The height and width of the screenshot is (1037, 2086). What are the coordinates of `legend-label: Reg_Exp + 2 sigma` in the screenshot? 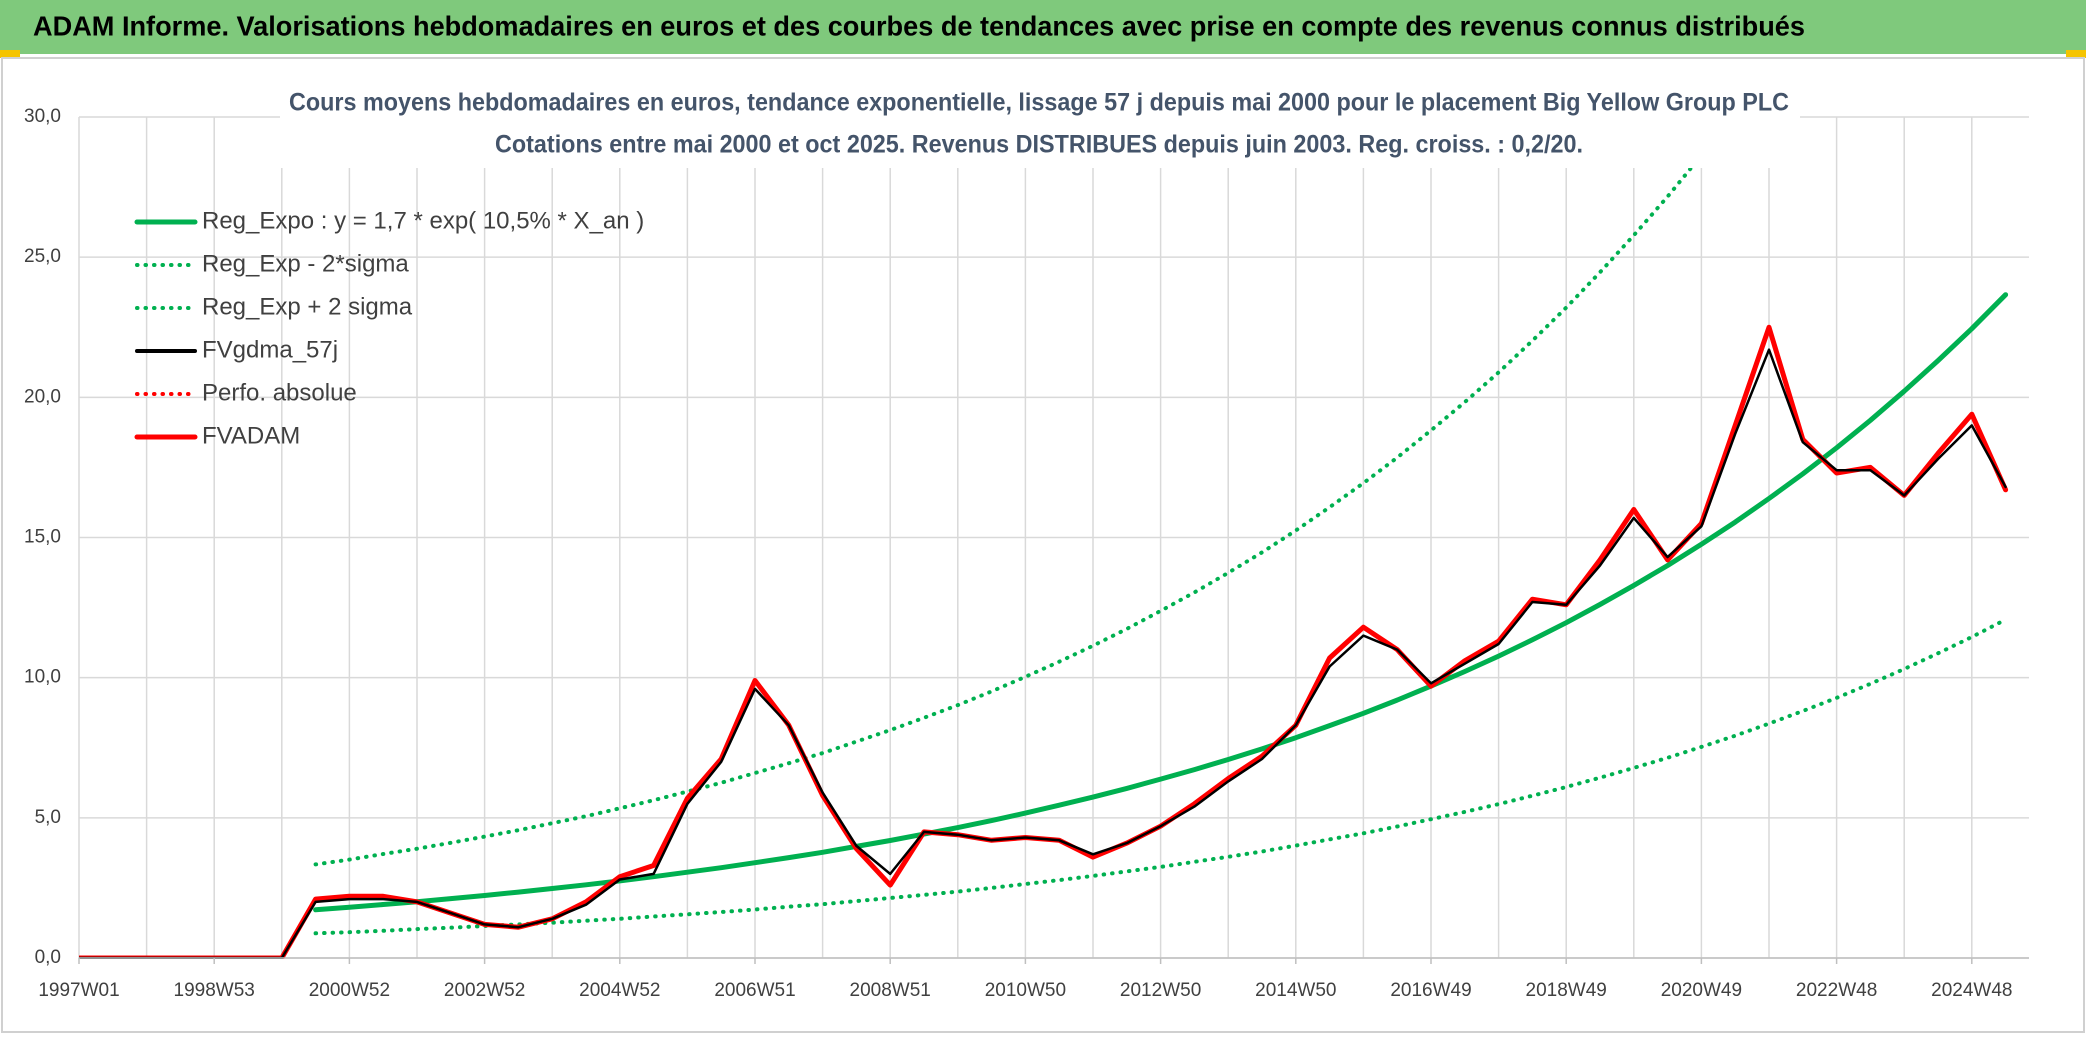 It's located at (307, 306).